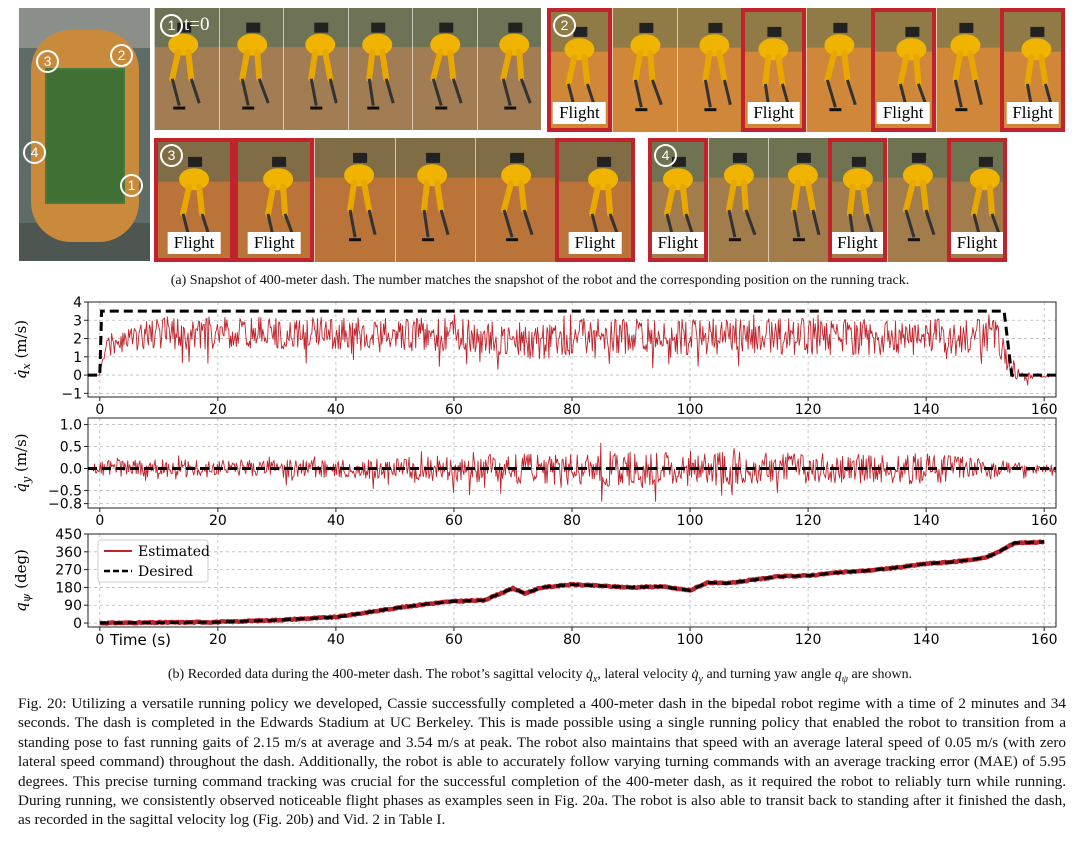 The width and height of the screenshot is (1080, 861). I want to click on map-marker-4: 4, so click(34, 152).